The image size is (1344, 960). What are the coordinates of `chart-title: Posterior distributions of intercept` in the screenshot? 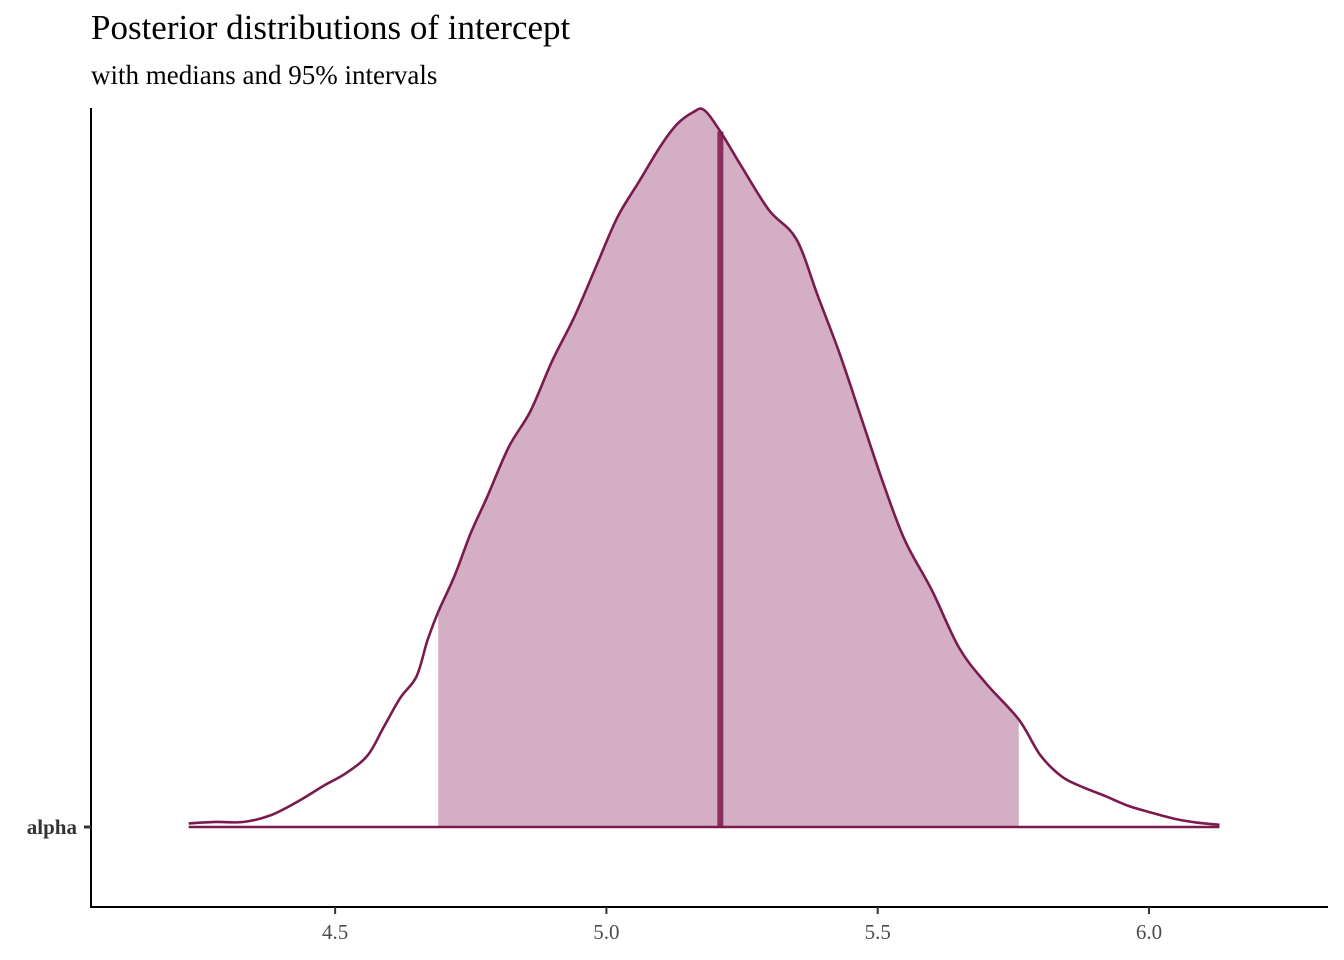 It's located at (331, 27).